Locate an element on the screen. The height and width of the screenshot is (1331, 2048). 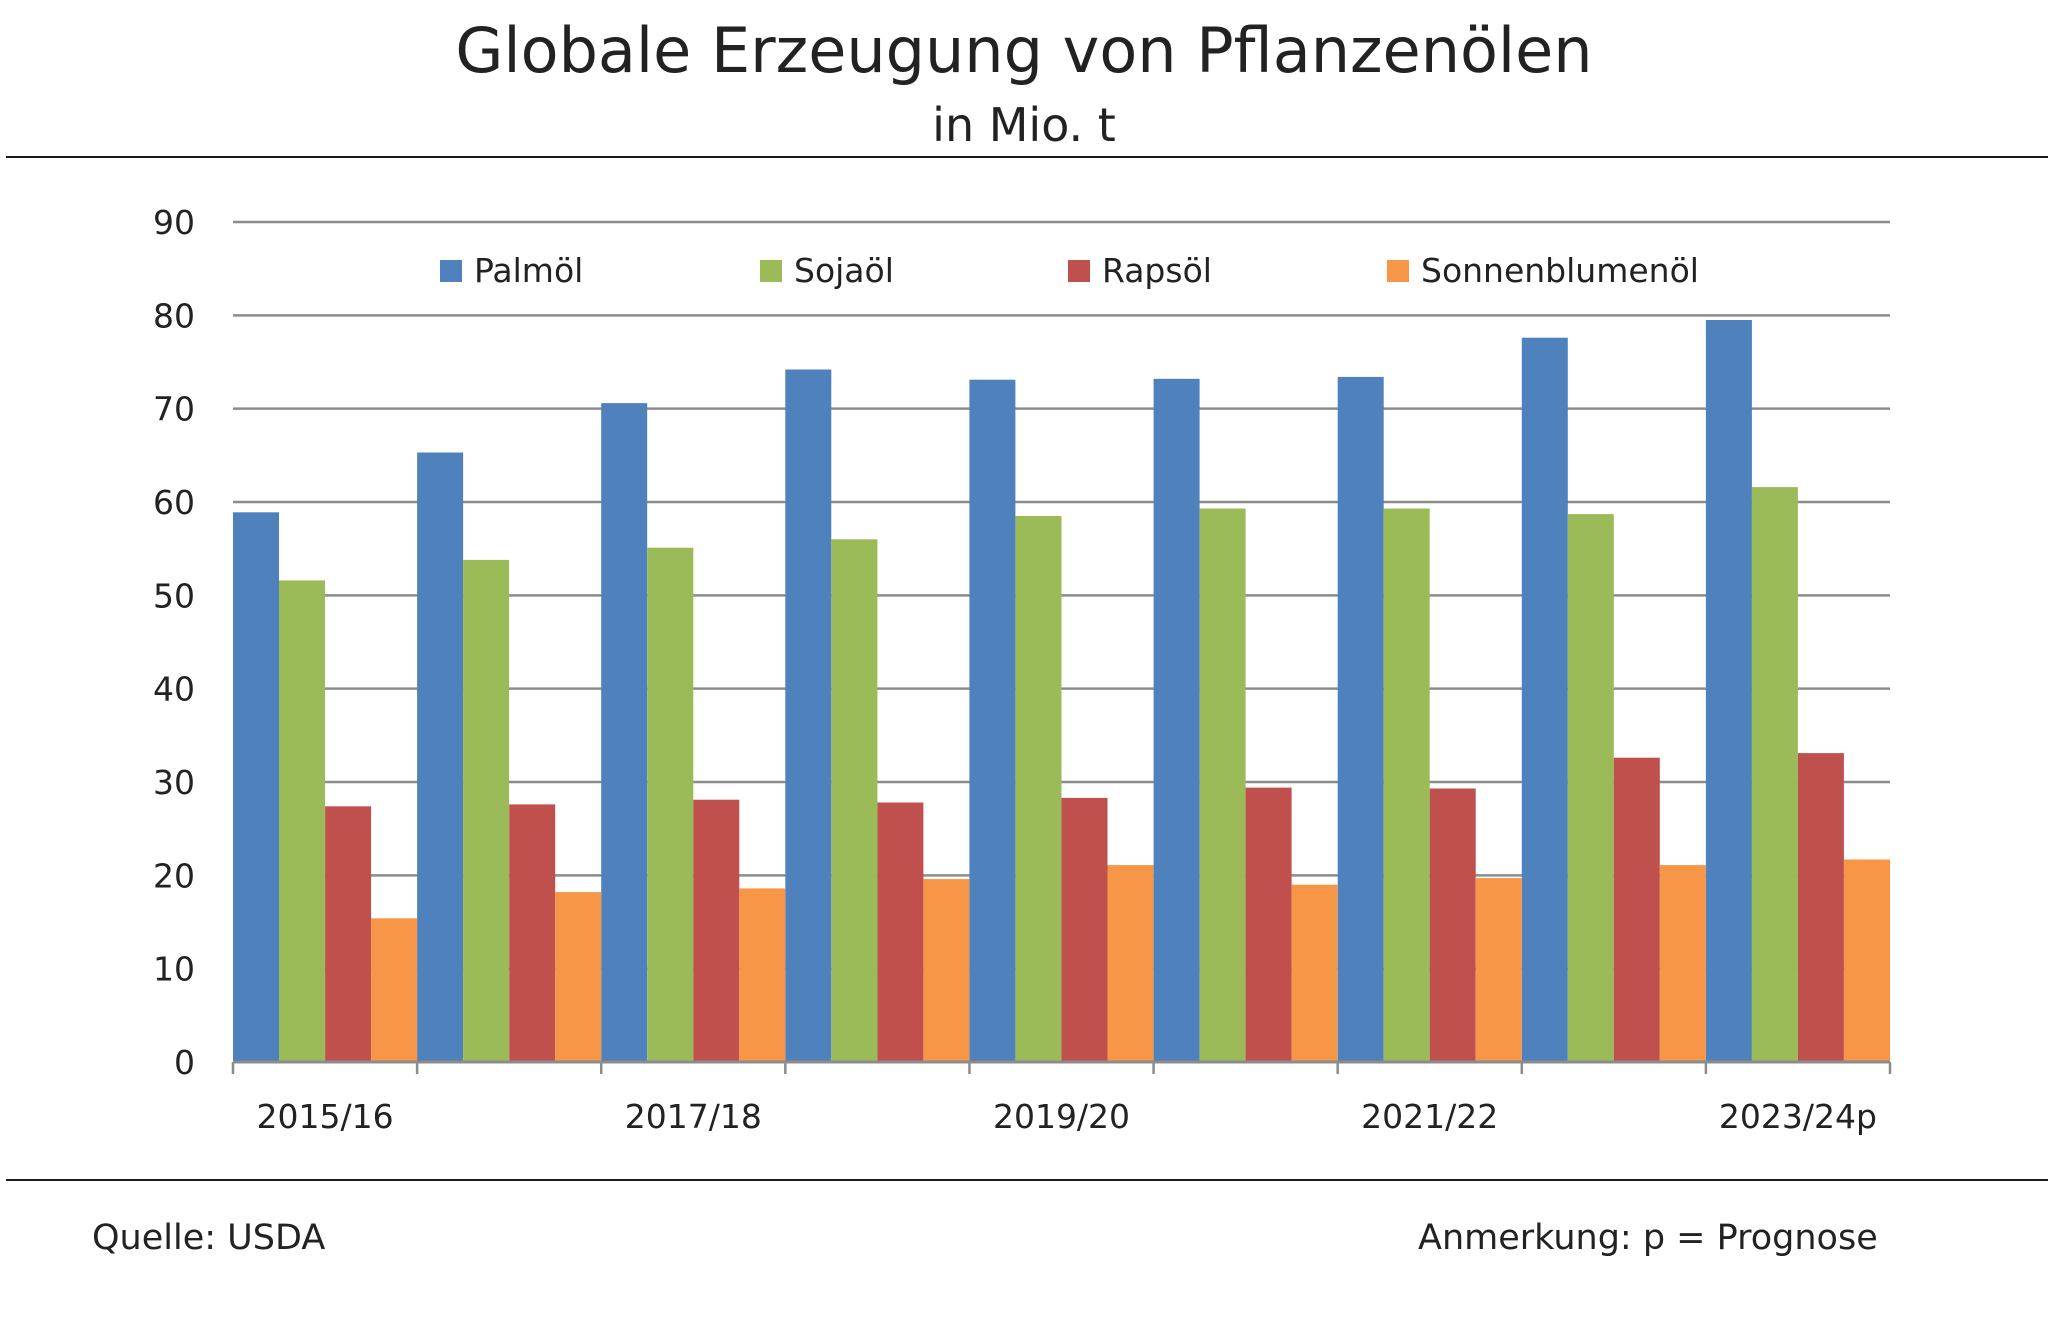
bar-sojaöl-2019-20 is located at coordinates (1038, 789).